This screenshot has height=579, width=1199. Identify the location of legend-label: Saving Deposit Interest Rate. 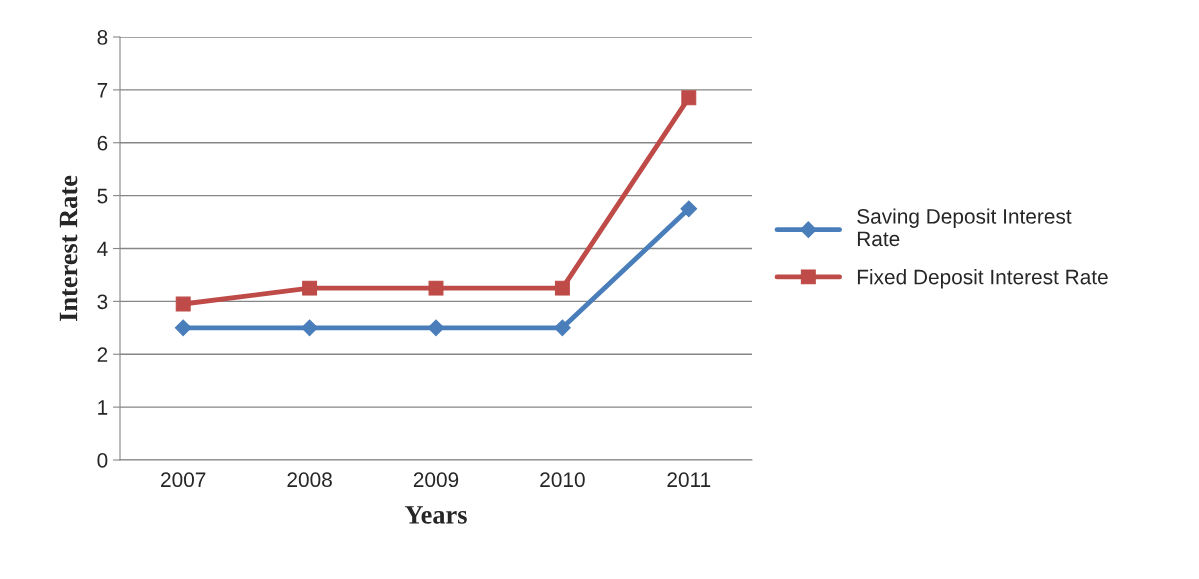
(964, 227).